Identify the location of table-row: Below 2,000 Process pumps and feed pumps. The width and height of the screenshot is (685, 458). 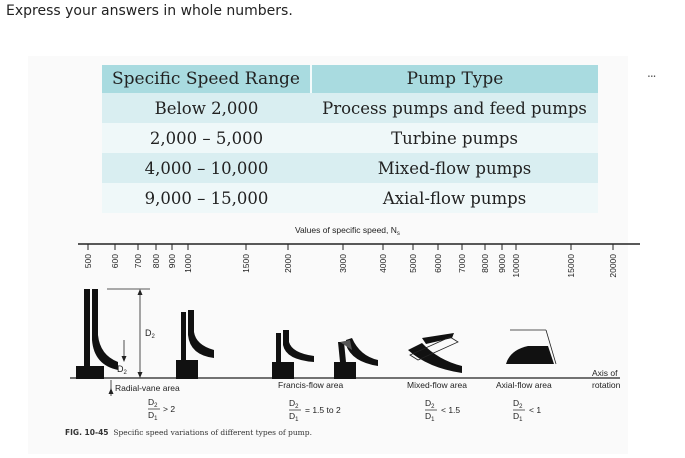
(350, 108).